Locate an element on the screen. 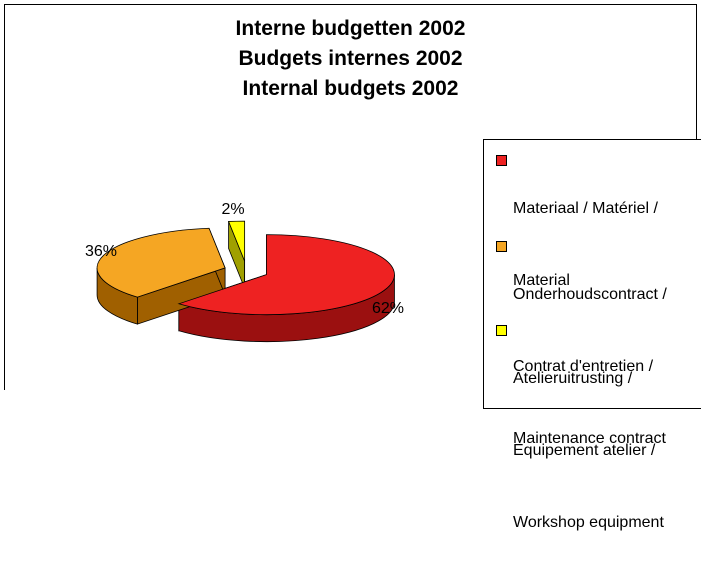 The image size is (701, 583). slice-workshop-label: 2% is located at coordinates (232, 209).